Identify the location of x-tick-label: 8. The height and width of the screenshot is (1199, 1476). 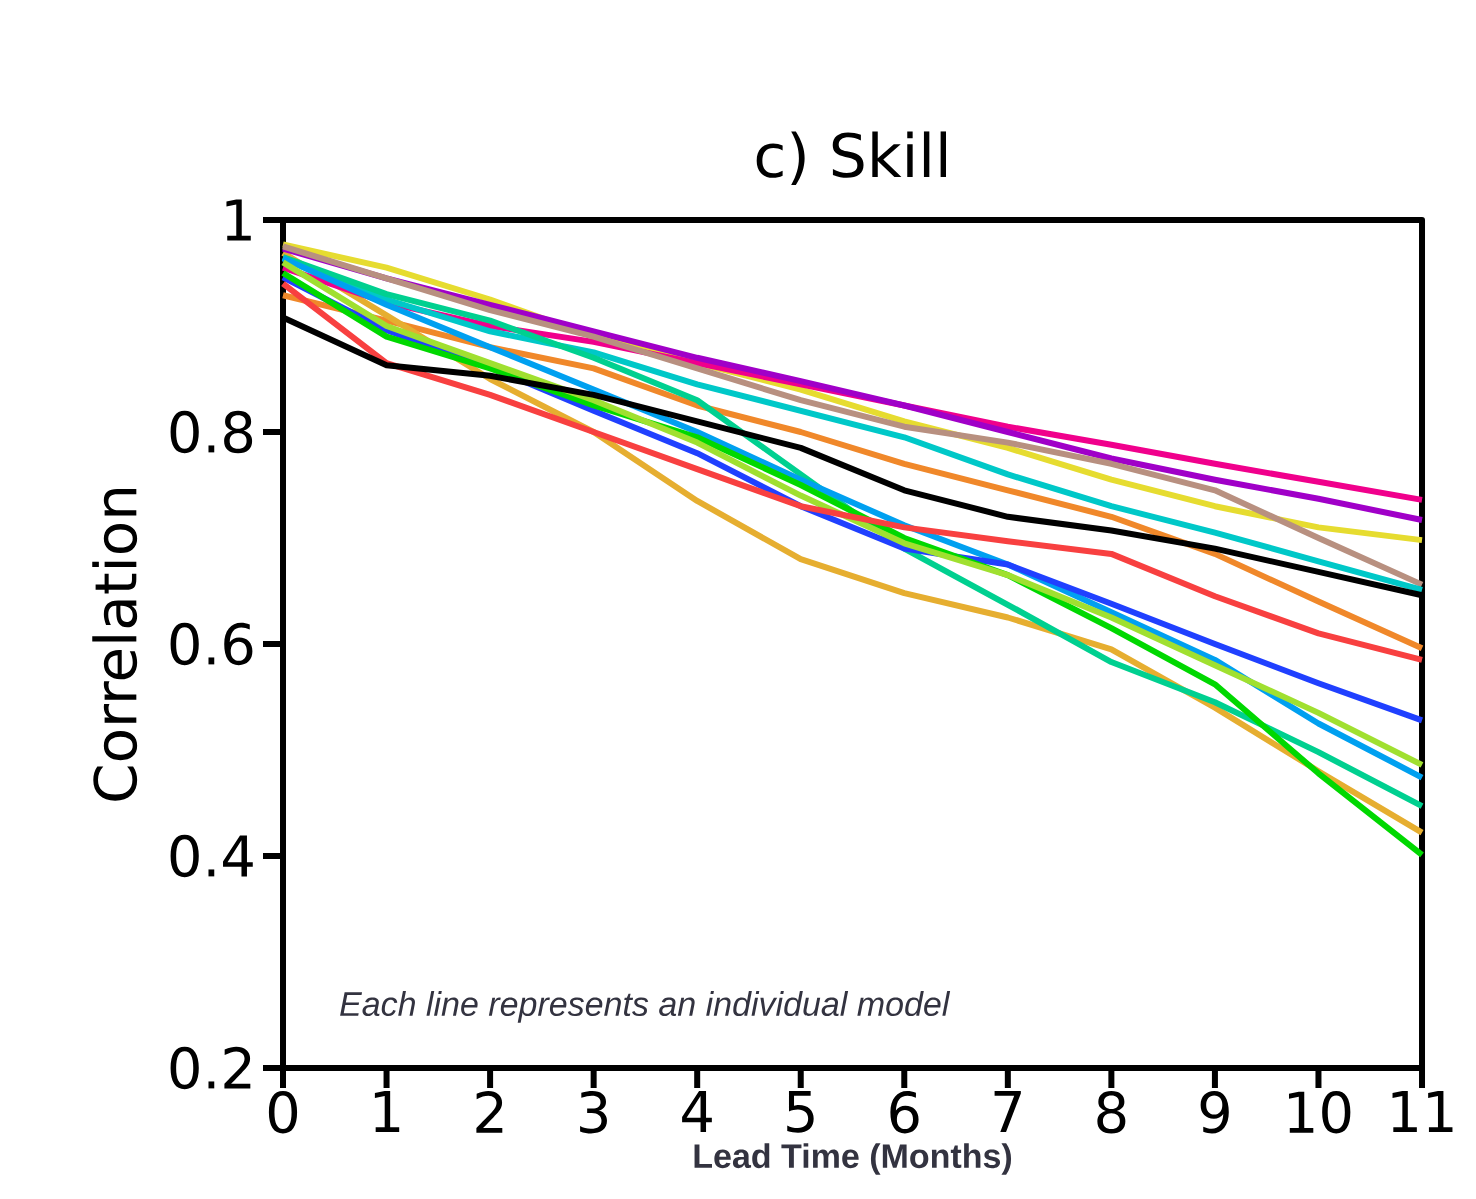
(1111, 1112).